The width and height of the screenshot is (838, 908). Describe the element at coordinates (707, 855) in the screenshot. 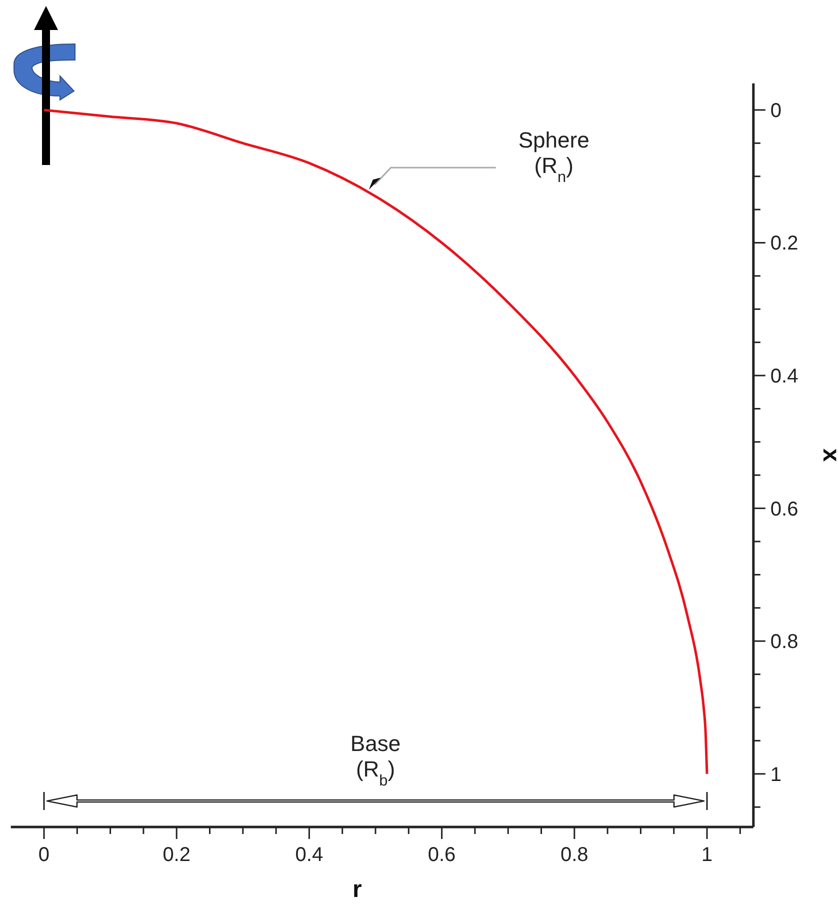

I see `x-tick-label: 1` at that location.